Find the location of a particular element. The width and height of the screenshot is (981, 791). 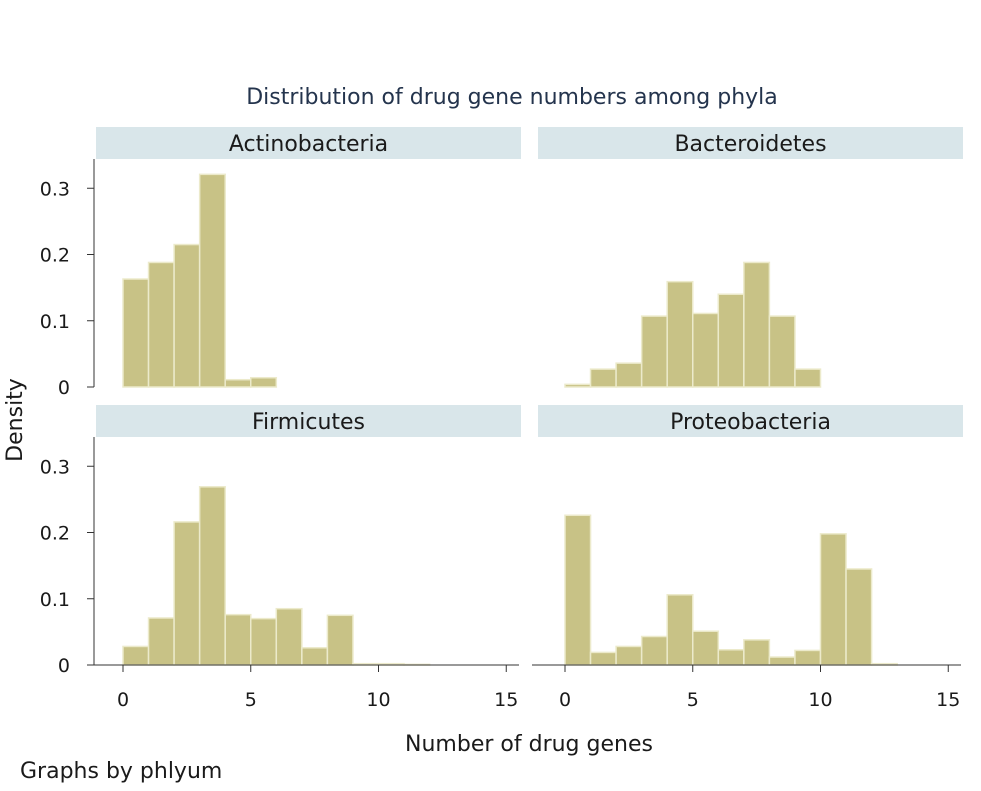

y-tick-label-firmicutes-0: 0 is located at coordinates (64, 666).